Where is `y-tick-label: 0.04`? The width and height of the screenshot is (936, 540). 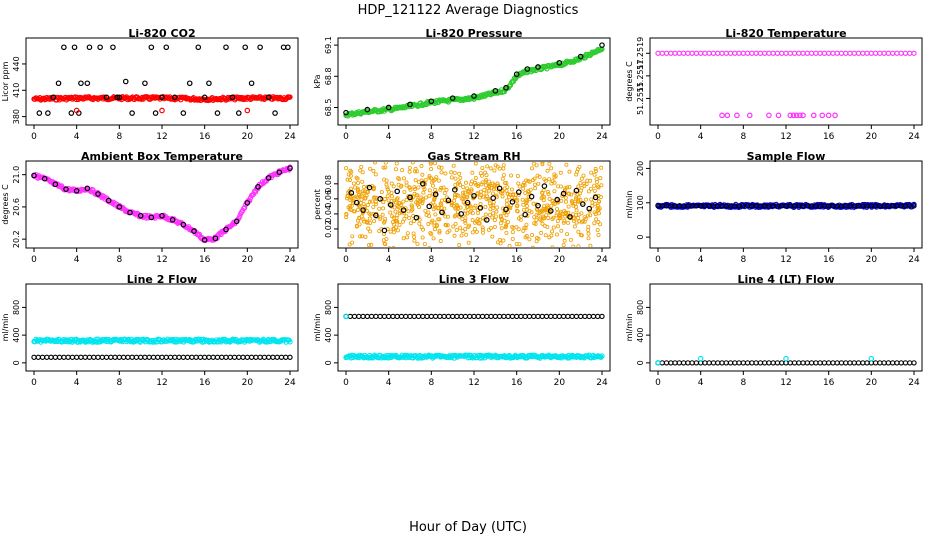 y-tick-label: 0.04 is located at coordinates (328, 214).